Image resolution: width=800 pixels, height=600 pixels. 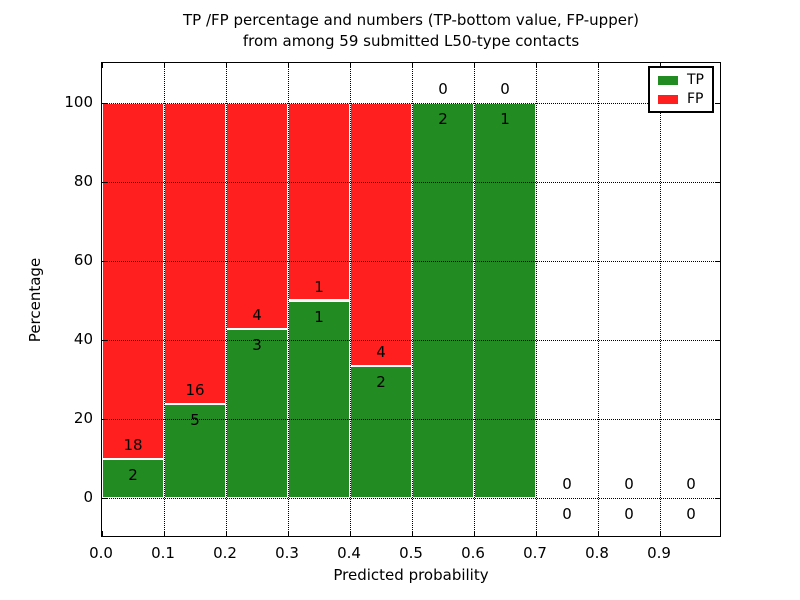 What do you see at coordinates (195, 390) in the screenshot?
I see `fp-count-label: 16` at bounding box center [195, 390].